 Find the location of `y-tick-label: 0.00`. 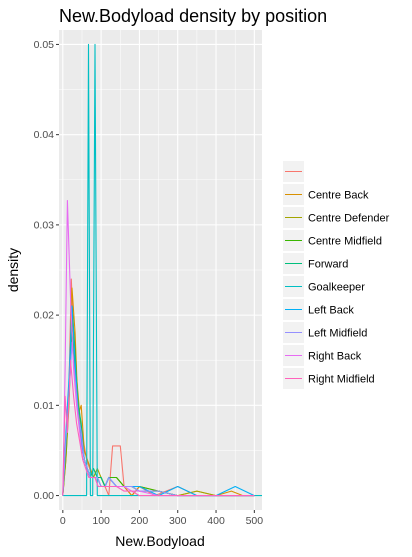

y-tick-label: 0.00 is located at coordinates (44, 496).